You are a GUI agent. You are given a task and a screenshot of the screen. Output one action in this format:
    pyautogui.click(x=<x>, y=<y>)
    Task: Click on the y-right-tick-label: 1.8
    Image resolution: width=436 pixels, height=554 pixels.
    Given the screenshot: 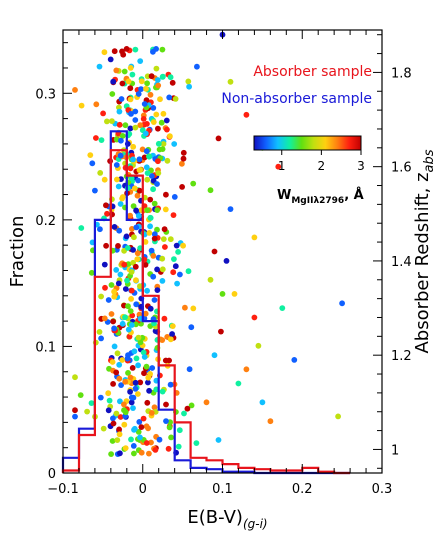 What is the action you would take?
    pyautogui.click(x=401, y=73)
    